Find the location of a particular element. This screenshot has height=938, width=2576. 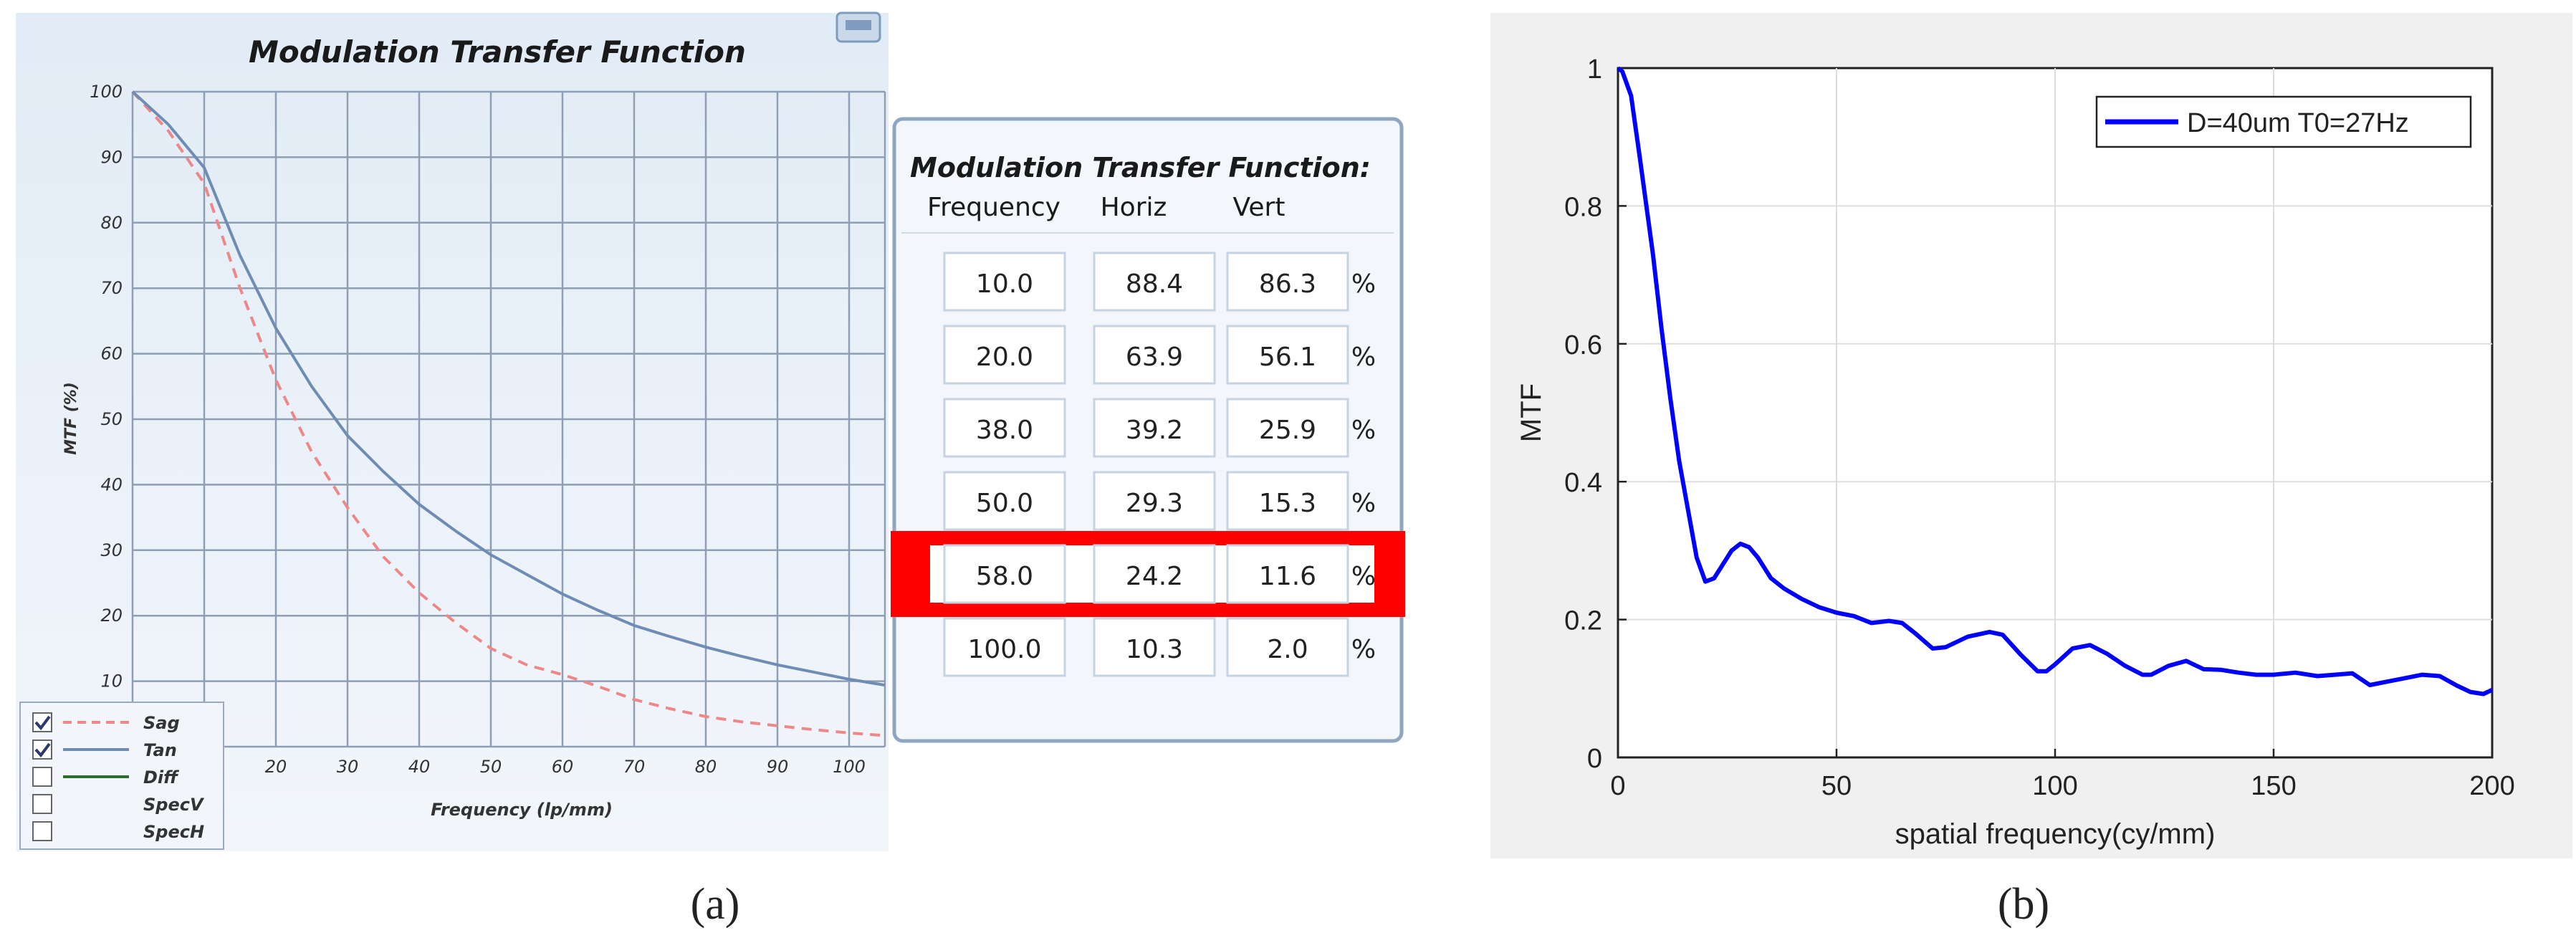

chart-b-xlabel: spatial frequency(cy/mm) is located at coordinates (2056, 834).